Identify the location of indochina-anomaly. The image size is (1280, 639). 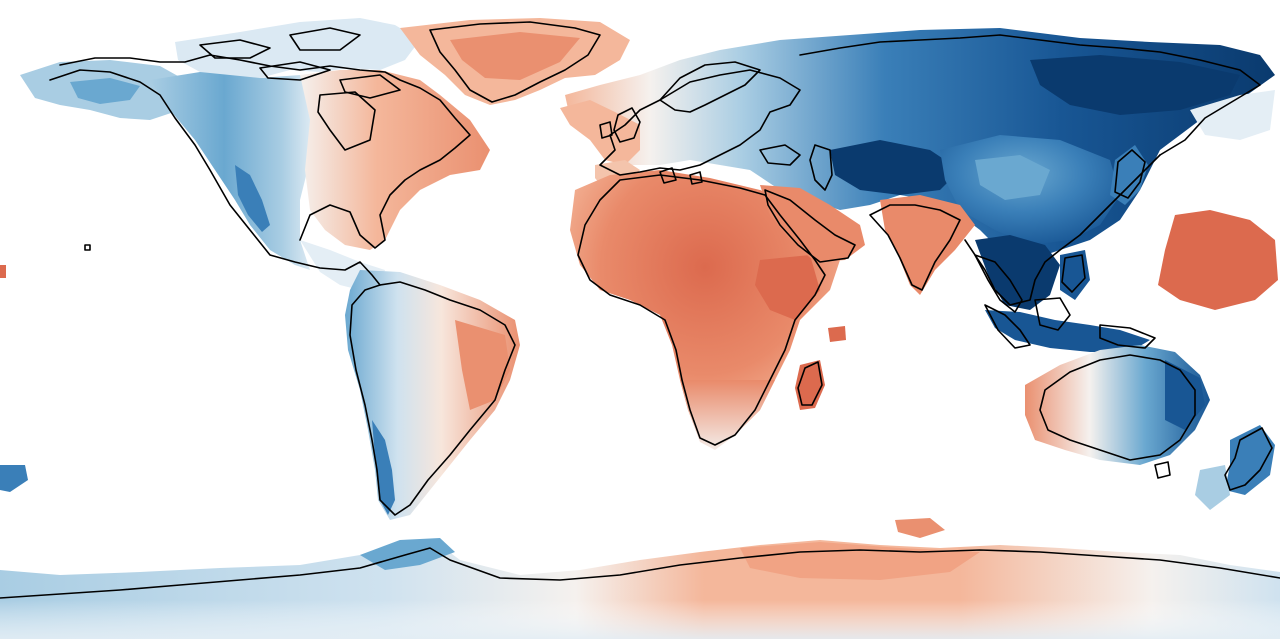
(1017, 272).